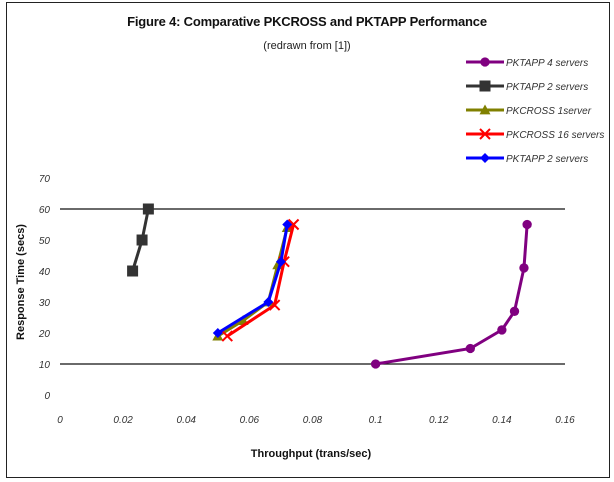 The image size is (614, 482). Describe the element at coordinates (45, 365) in the screenshot. I see `y-tick-label: 10` at that location.